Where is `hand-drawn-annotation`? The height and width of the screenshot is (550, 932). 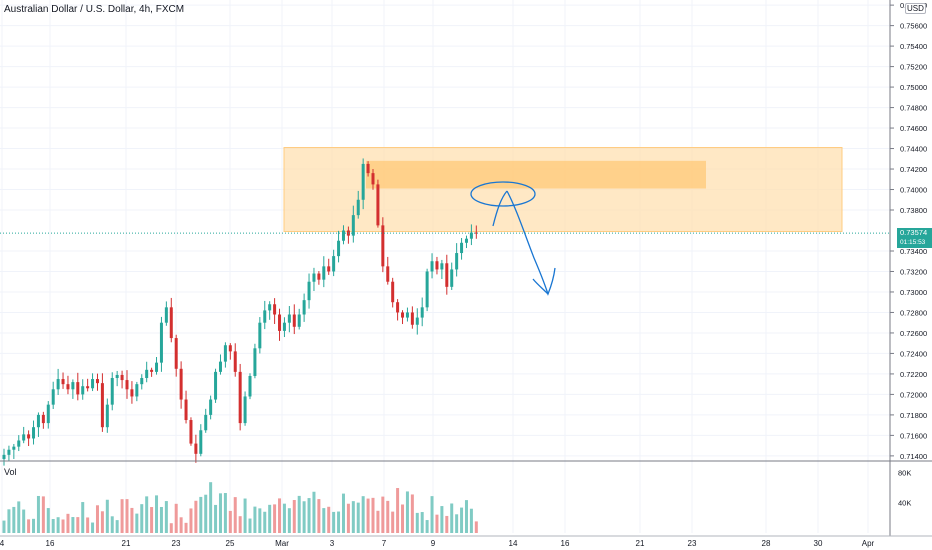
hand-drawn-annotation is located at coordinates (513, 238).